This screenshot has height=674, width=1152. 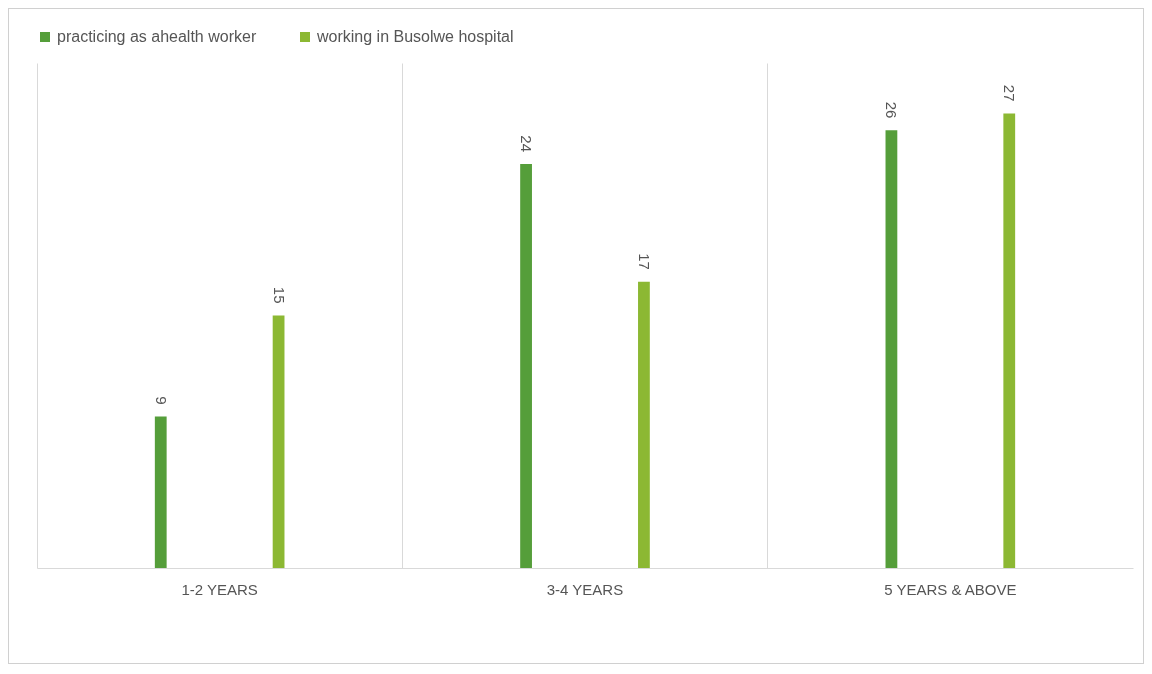 I want to click on x-tick-label: 1-2 YEARS, so click(x=219, y=589).